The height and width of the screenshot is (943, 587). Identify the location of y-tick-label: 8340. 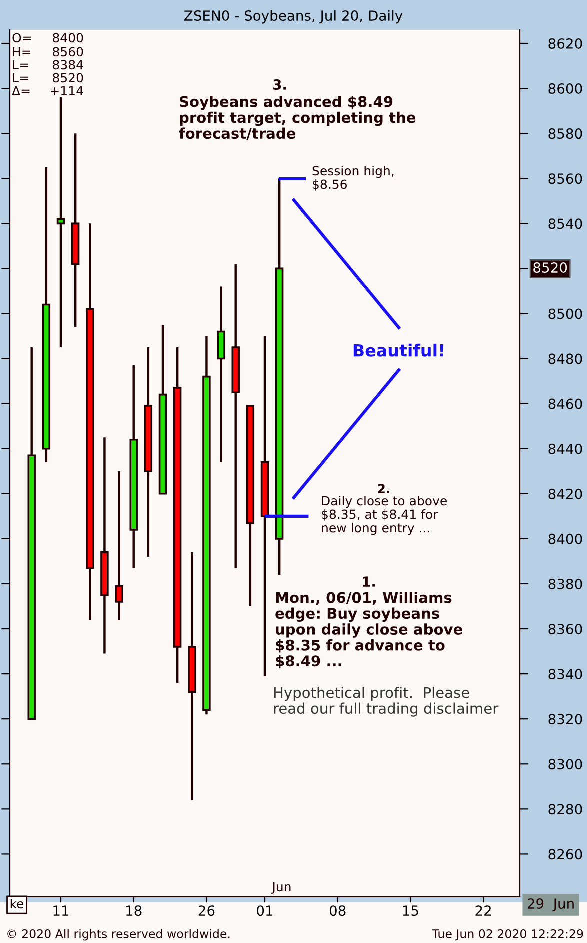
(565, 674).